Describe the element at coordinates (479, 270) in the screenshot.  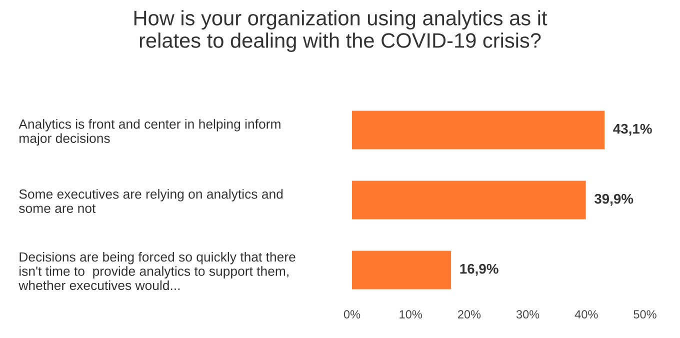
I see `data-label: 16,9%` at that location.